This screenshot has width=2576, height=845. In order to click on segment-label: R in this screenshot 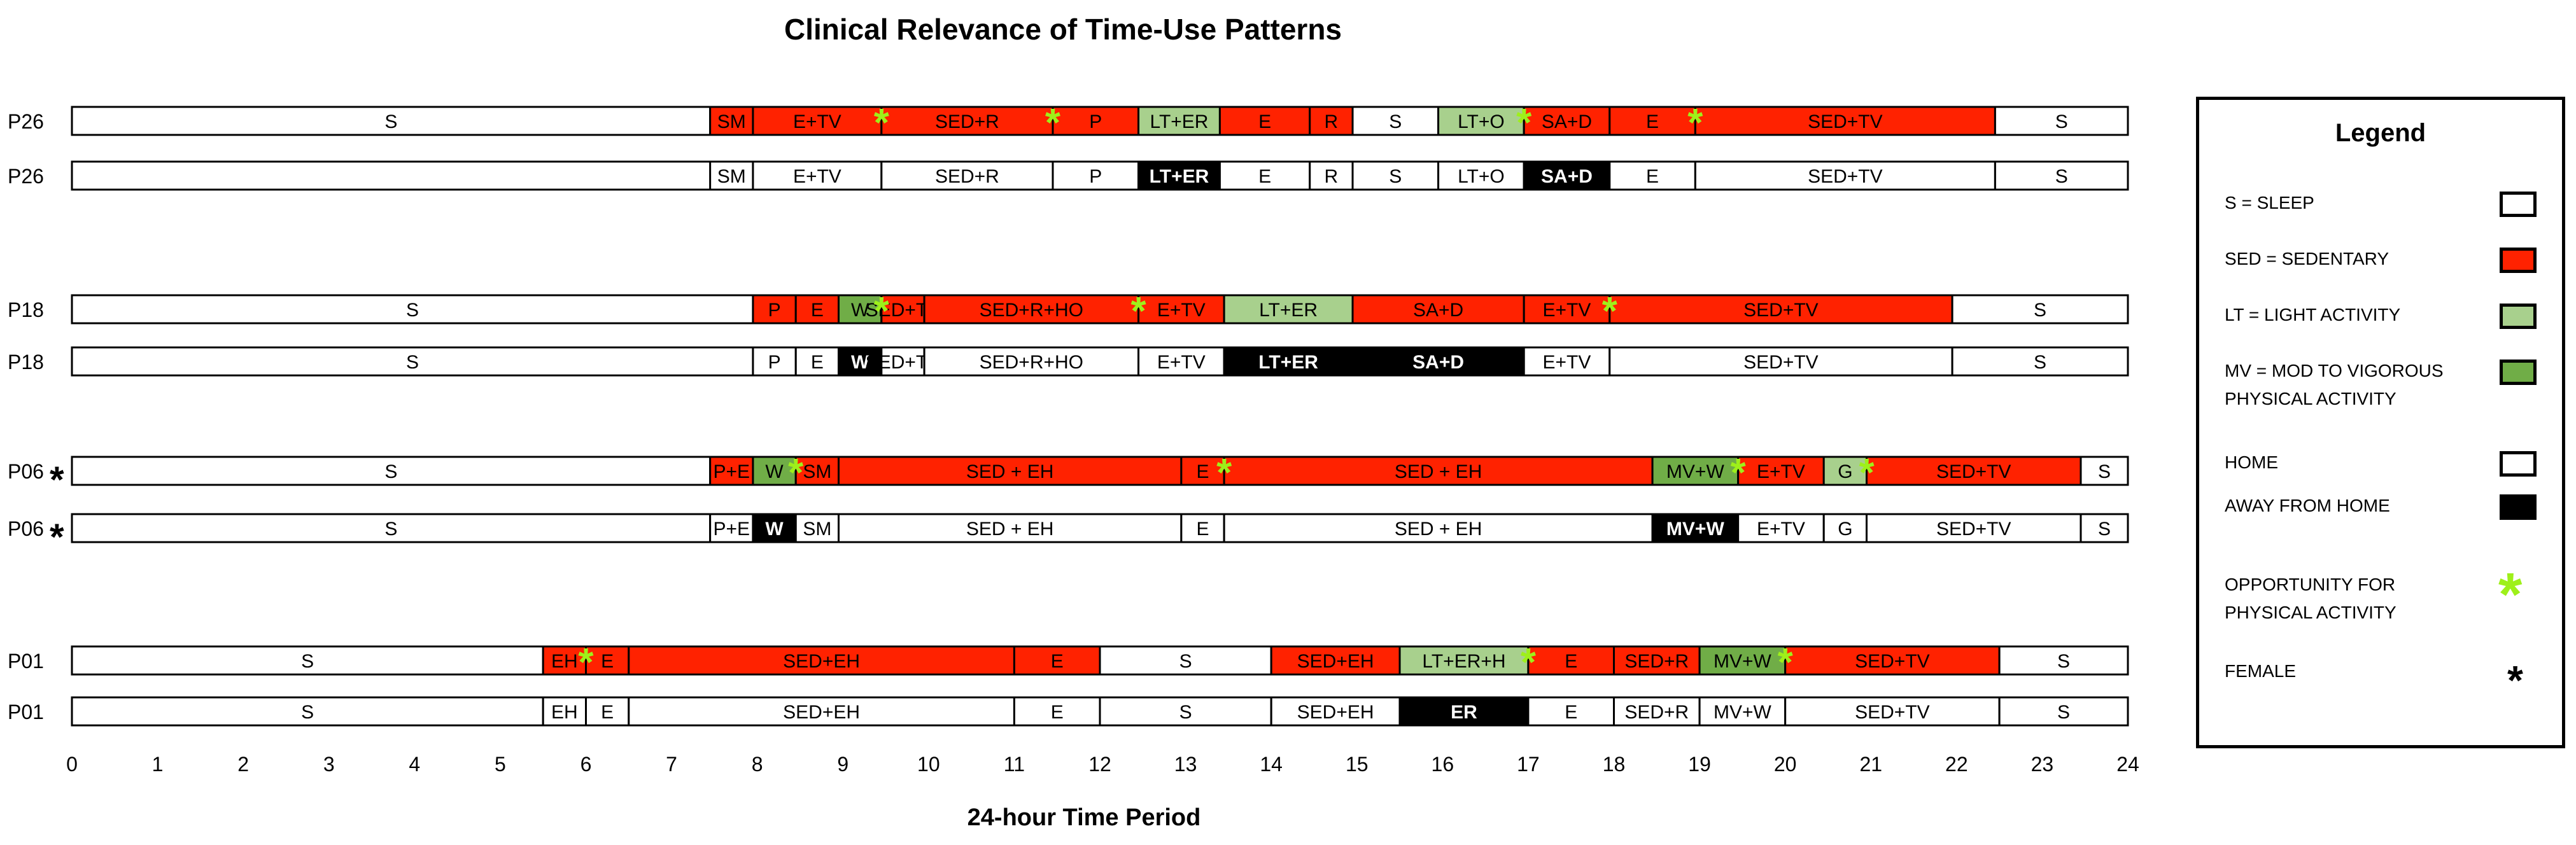, I will do `click(1332, 121)`.